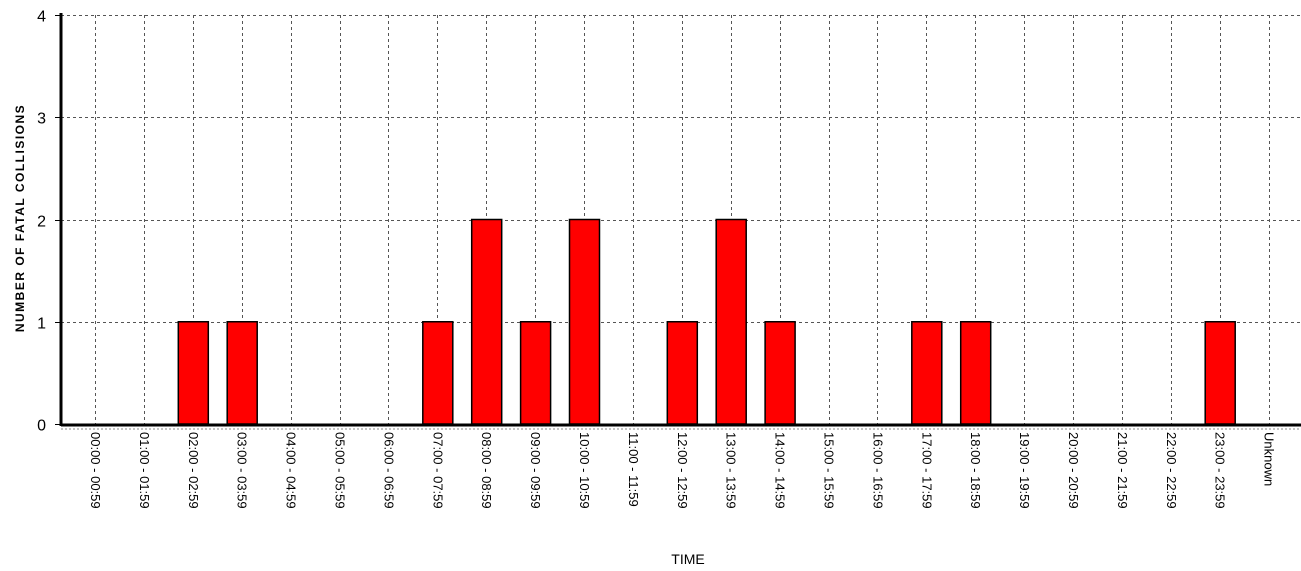 The width and height of the screenshot is (1301, 571). Describe the element at coordinates (193, 470) in the screenshot. I see `x-tick-label: 02:00 - 02:59` at that location.